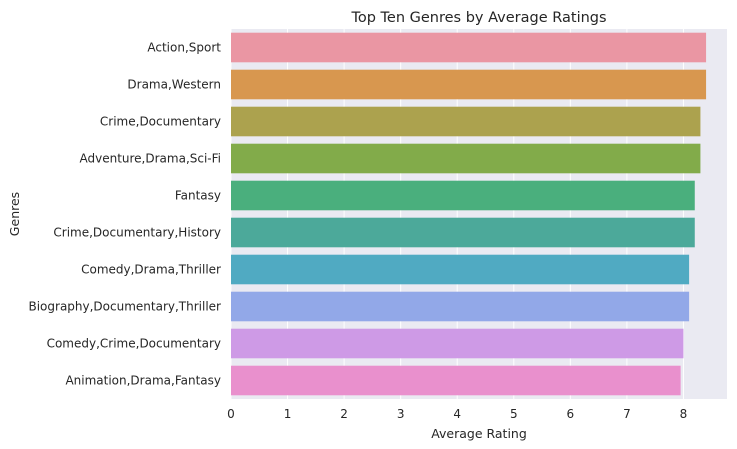  What do you see at coordinates (160, 122) in the screenshot?
I see `y-tick-label: Crime,Documentary` at bounding box center [160, 122].